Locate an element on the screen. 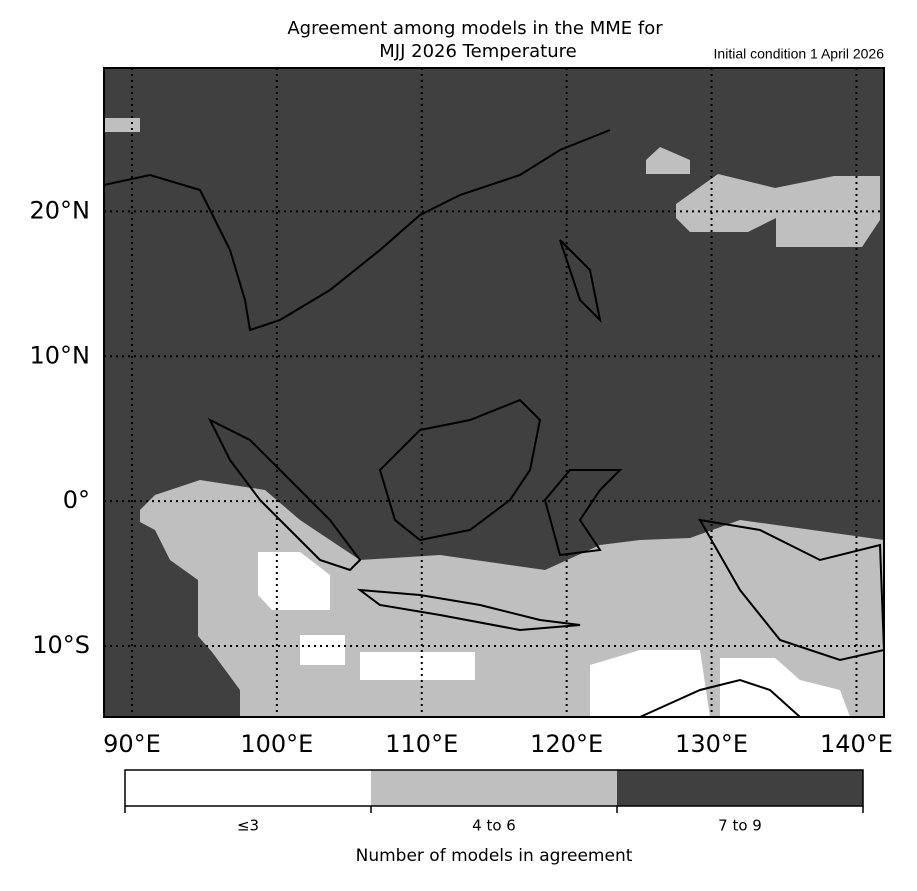 The height and width of the screenshot is (891, 917). y-tick-label: 10°S is located at coordinates (61, 645).